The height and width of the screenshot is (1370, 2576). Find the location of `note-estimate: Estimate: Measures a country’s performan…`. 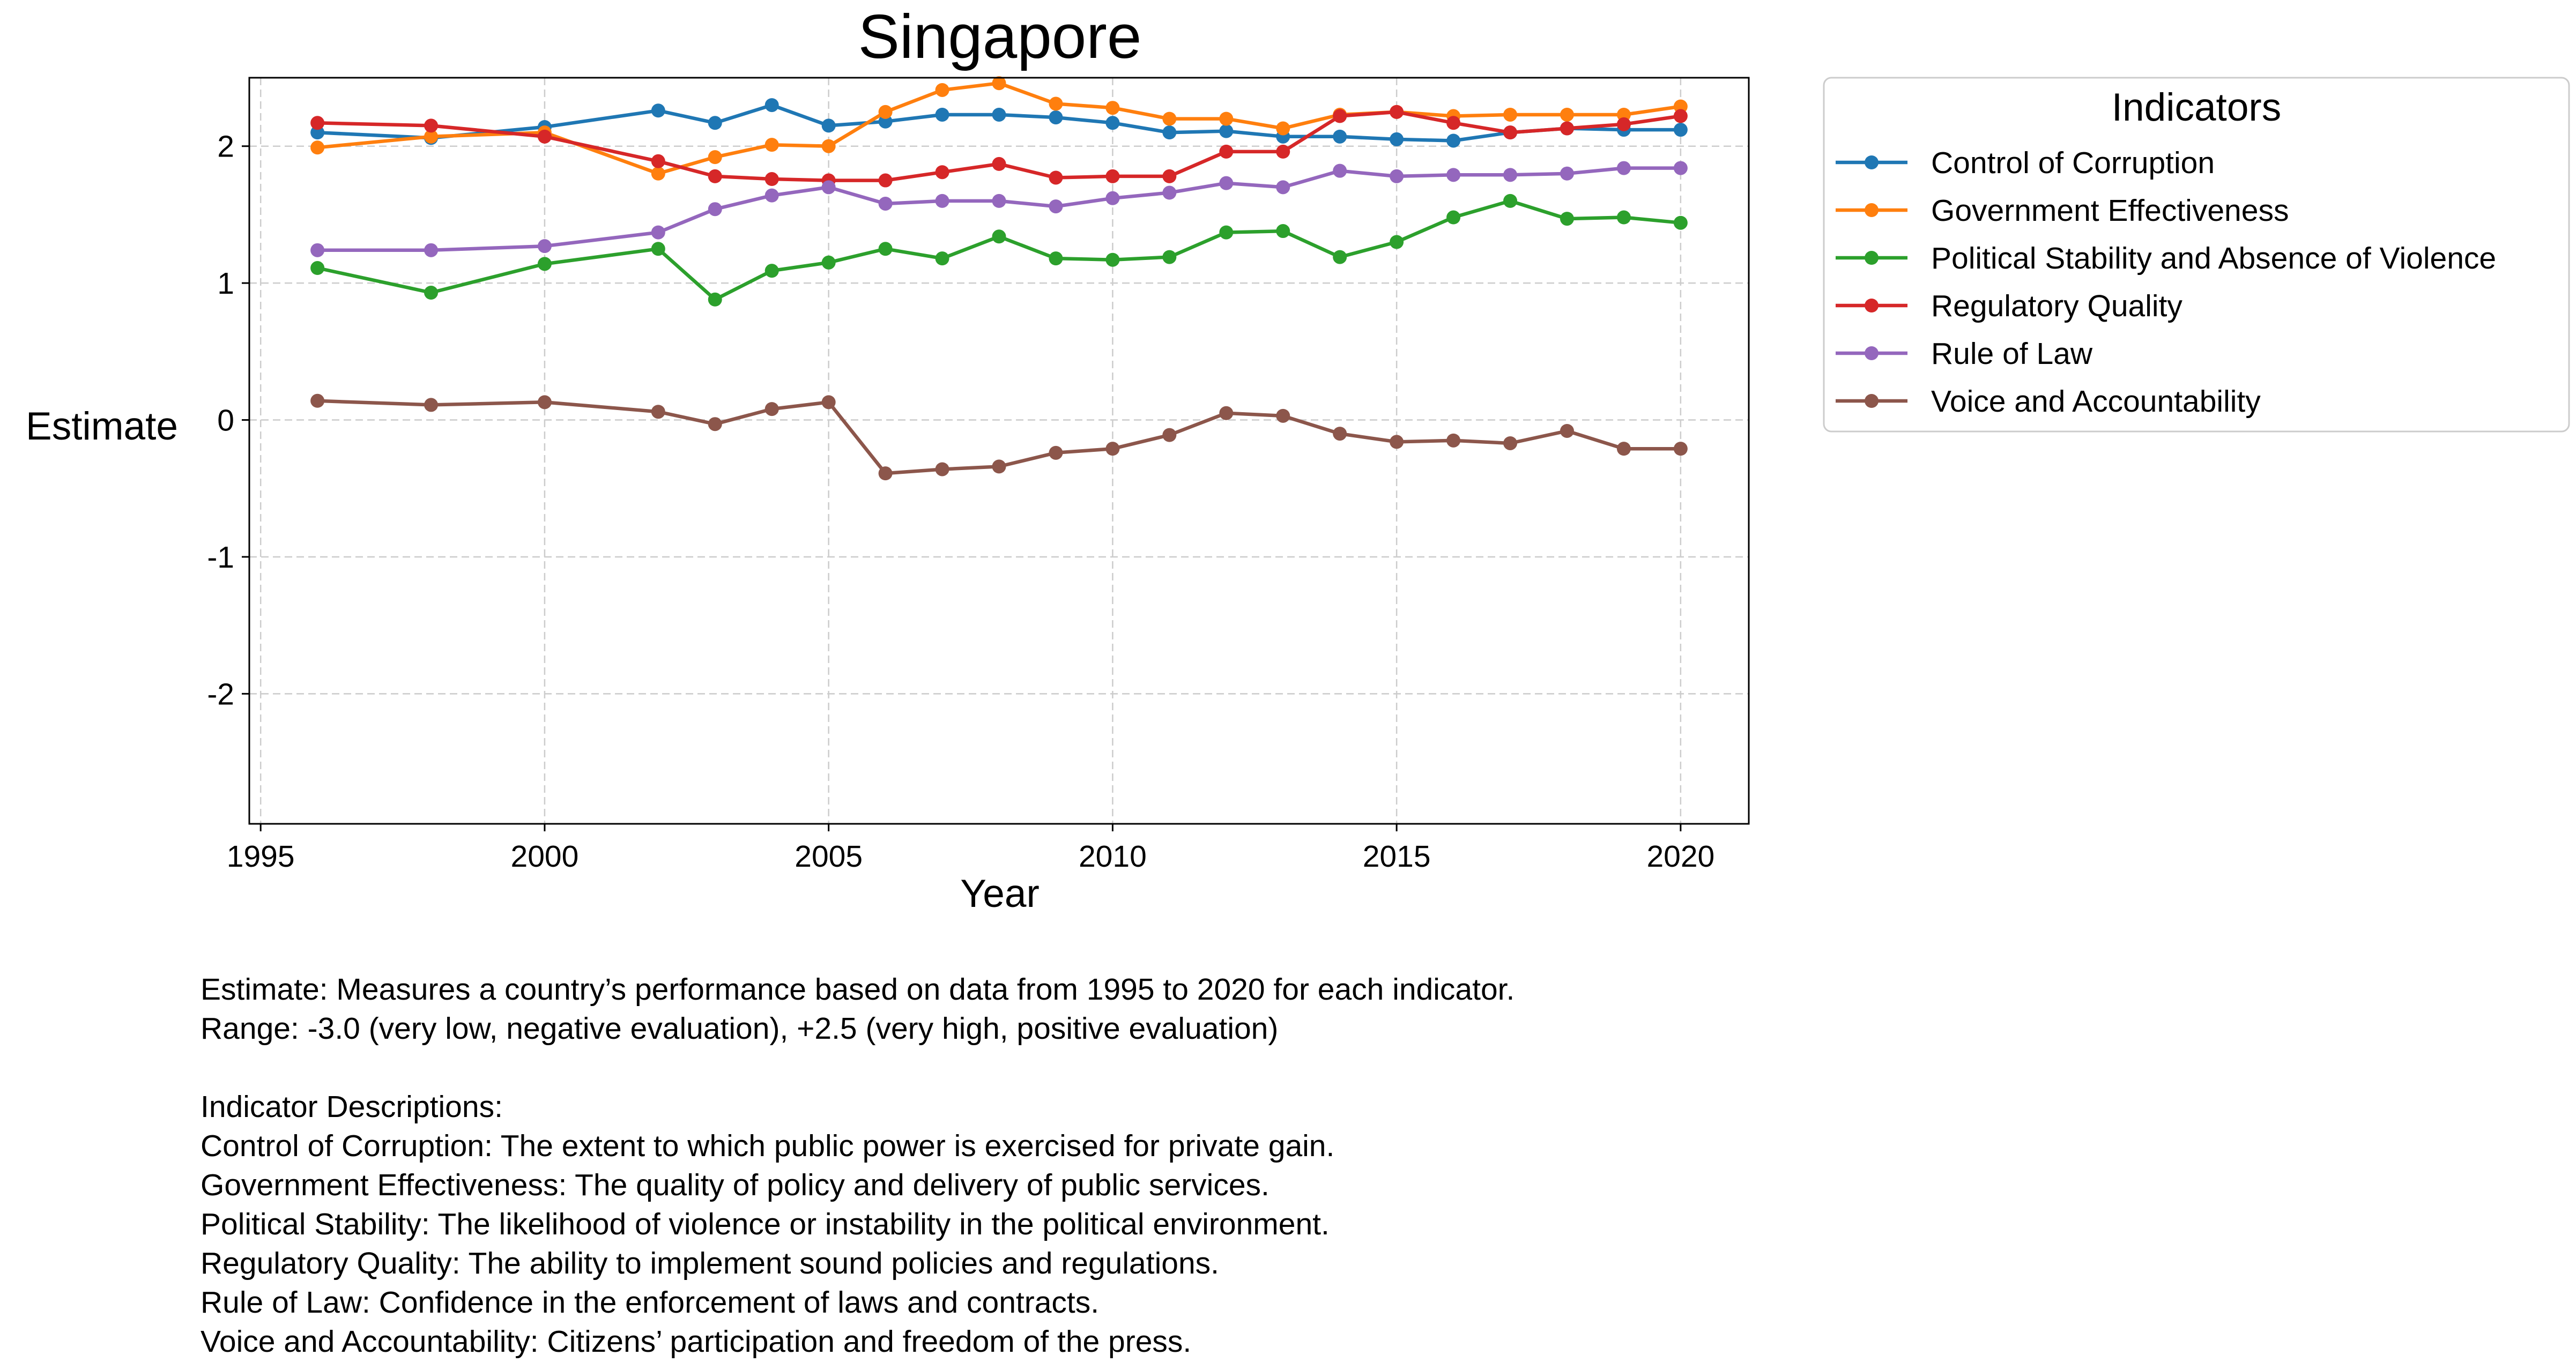

note-estimate: Estimate: Measures a country’s performan… is located at coordinates (858, 989).